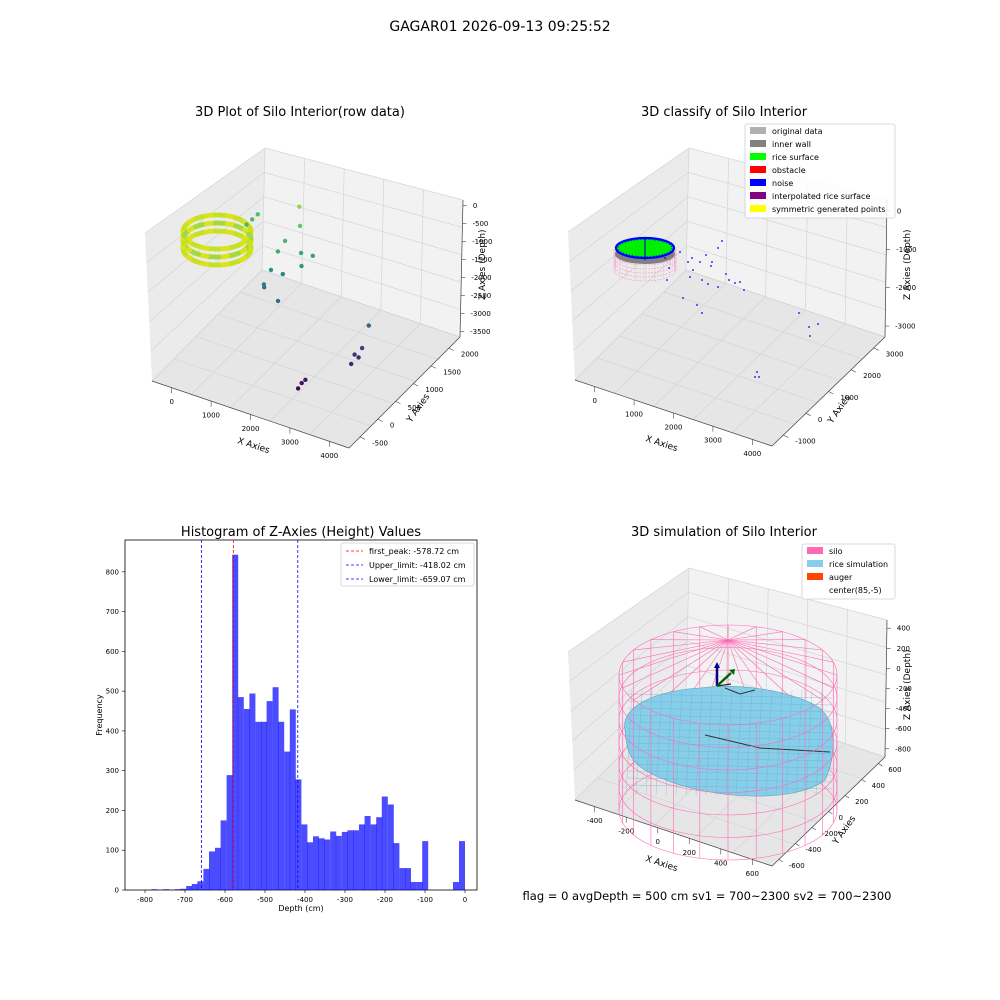 This screenshot has height=1000, width=1000. I want to click on simulation-y-label: 200, so click(861, 802).